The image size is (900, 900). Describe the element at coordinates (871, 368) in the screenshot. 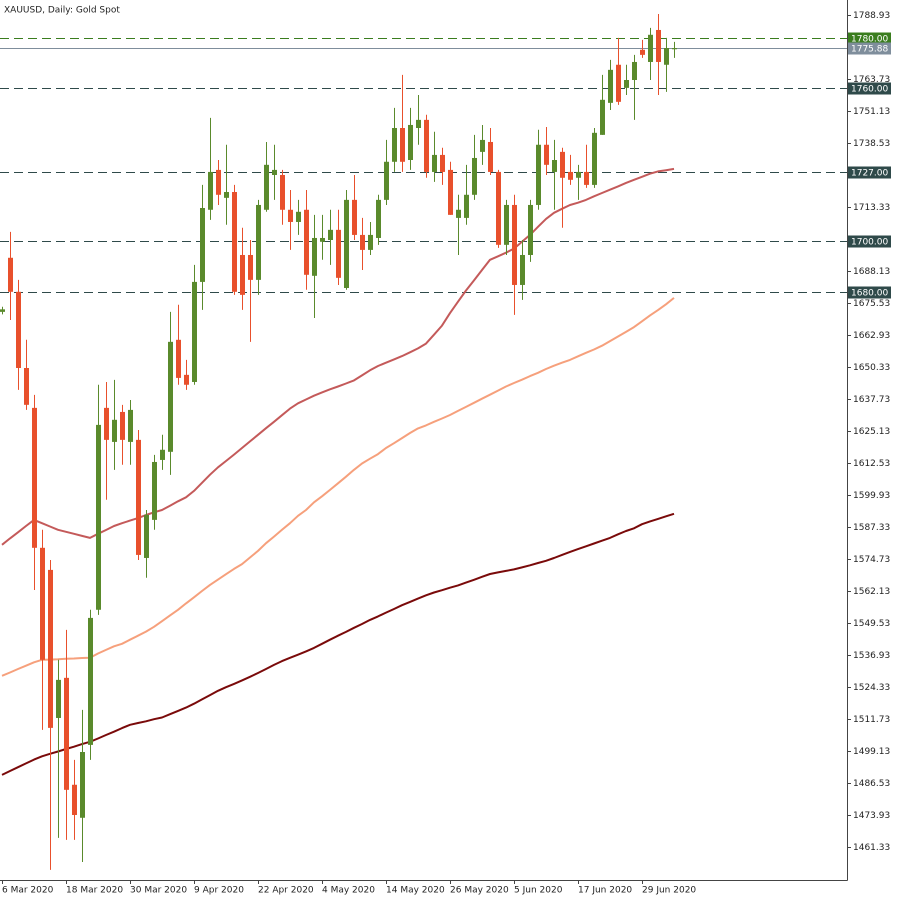

I see `y-tick-label: 1650.33` at that location.